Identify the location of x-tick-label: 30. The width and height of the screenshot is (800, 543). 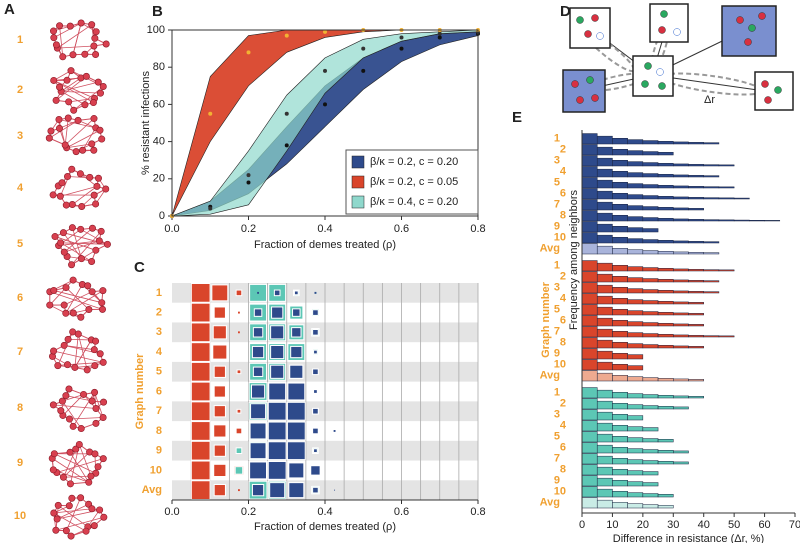
(673, 525).